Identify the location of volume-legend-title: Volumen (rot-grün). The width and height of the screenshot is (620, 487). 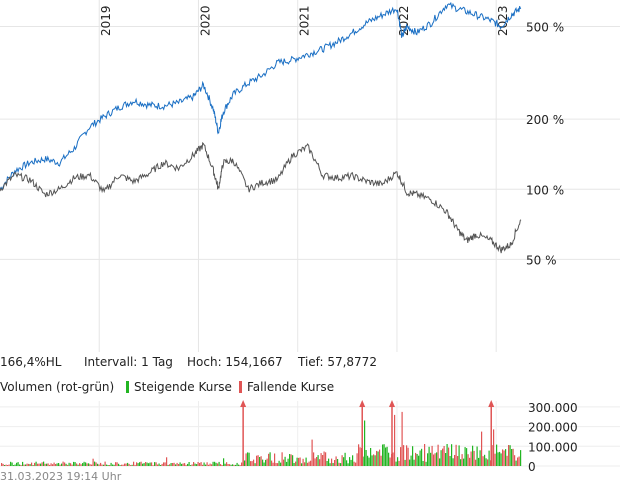
(57, 387).